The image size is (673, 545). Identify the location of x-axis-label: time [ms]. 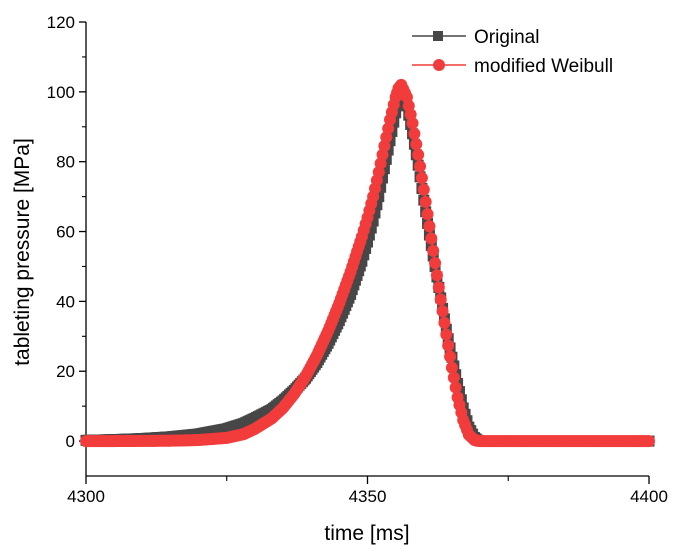
(366, 533).